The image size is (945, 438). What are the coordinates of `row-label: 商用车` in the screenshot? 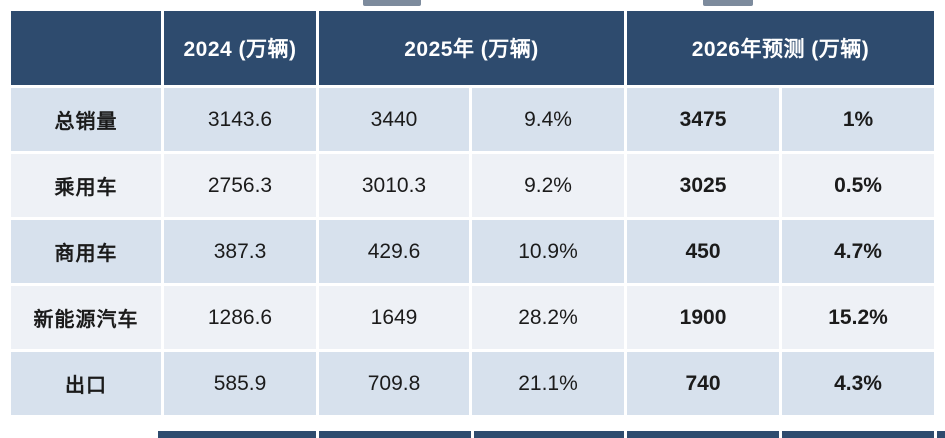 It's located at (86, 251).